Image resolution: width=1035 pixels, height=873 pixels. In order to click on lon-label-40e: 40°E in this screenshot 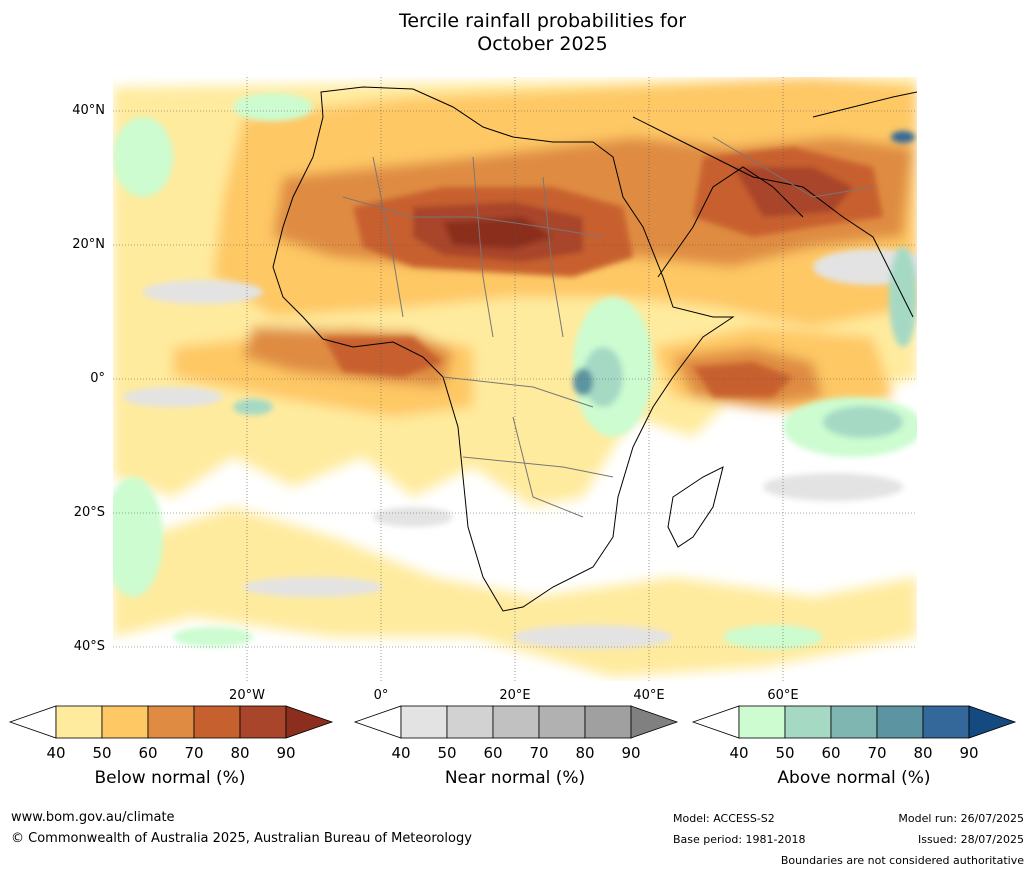, I will do `click(649, 695)`.